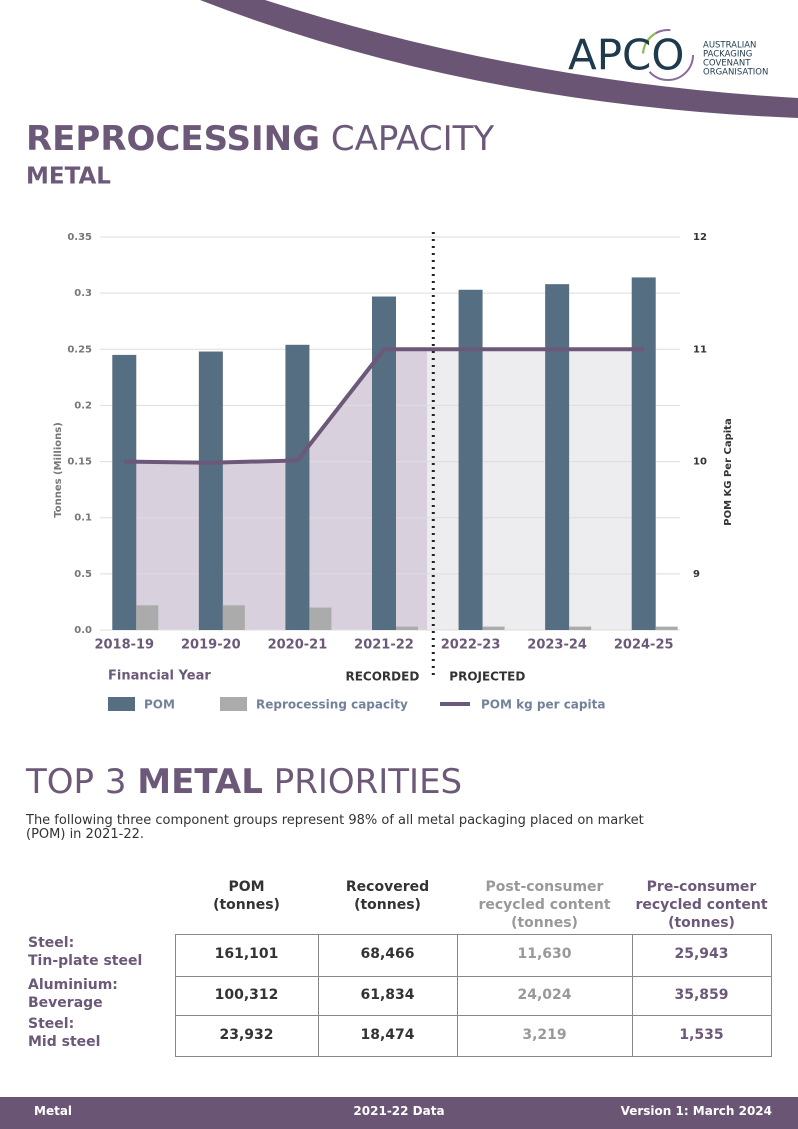 This screenshot has width=798, height=1129. I want to click on row-label: Steel: Tin-plate steel, so click(85, 952).